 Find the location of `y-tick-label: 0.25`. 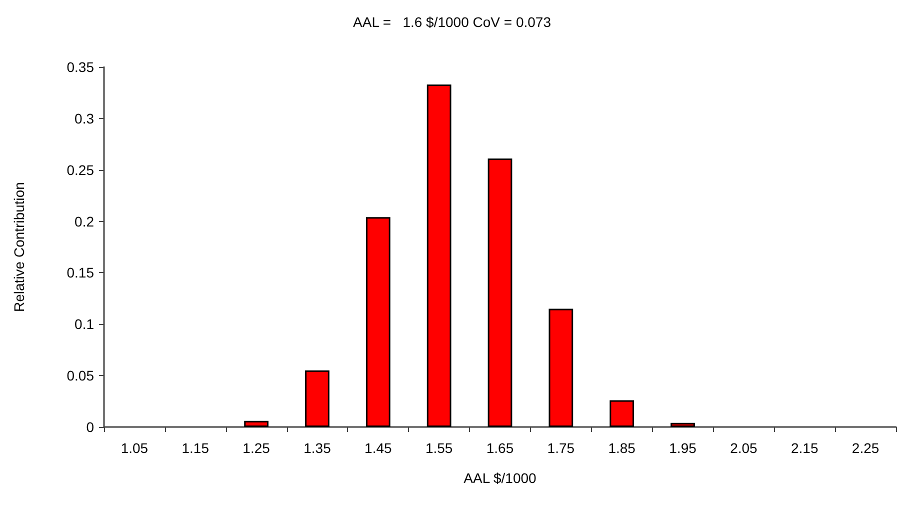

y-tick-label: 0.25 is located at coordinates (80, 170).